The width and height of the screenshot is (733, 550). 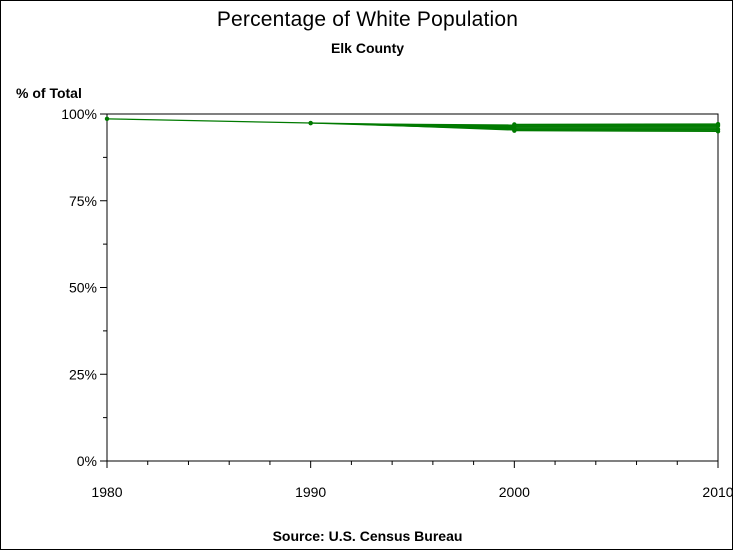 I want to click on chart-subtitle: Elk County, so click(x=367, y=48).